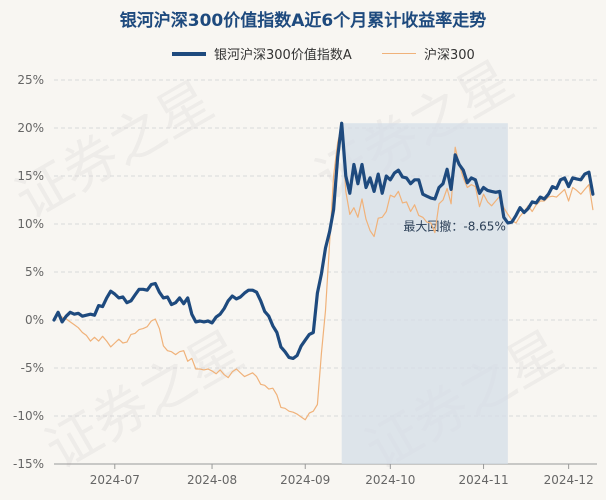 The image size is (606, 500). What do you see at coordinates (399, 53) in the screenshot?
I see `legend-swatch-index` at bounding box center [399, 53].